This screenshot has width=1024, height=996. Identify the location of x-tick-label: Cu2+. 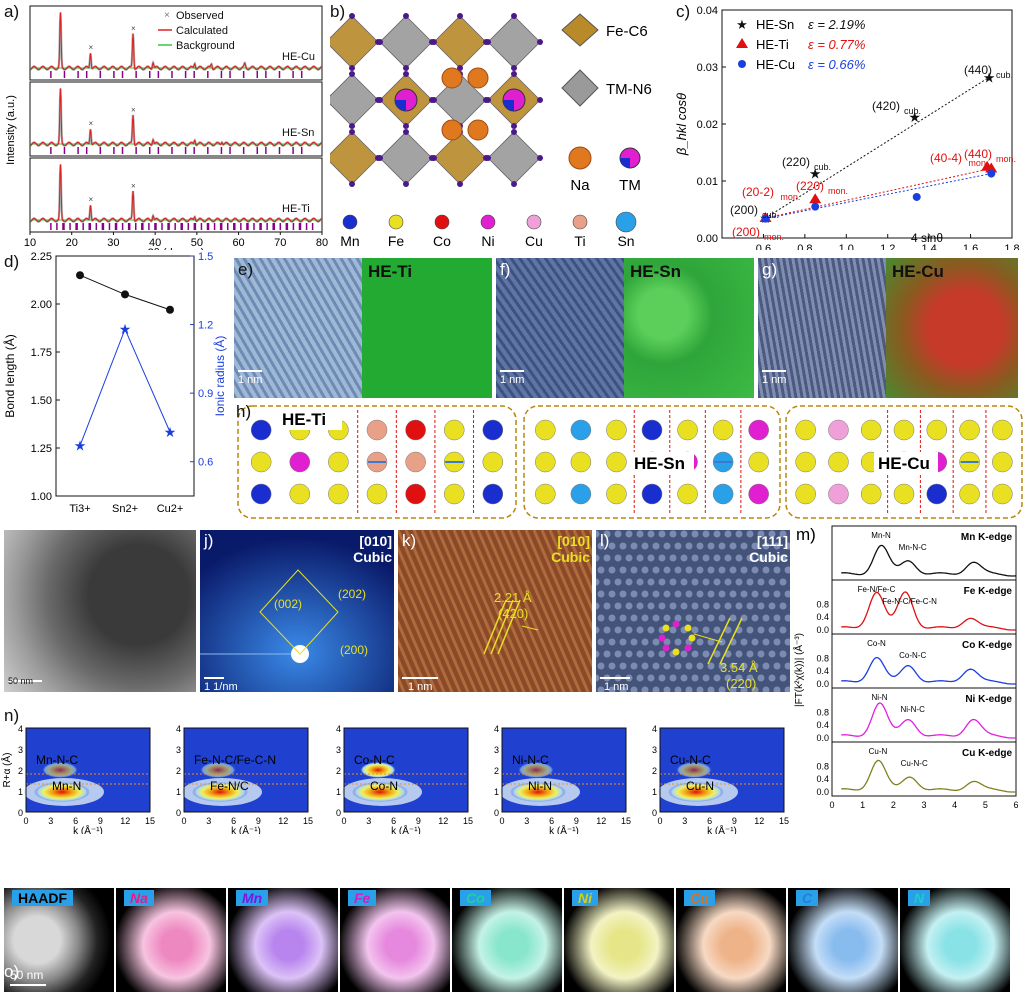
(170, 509).